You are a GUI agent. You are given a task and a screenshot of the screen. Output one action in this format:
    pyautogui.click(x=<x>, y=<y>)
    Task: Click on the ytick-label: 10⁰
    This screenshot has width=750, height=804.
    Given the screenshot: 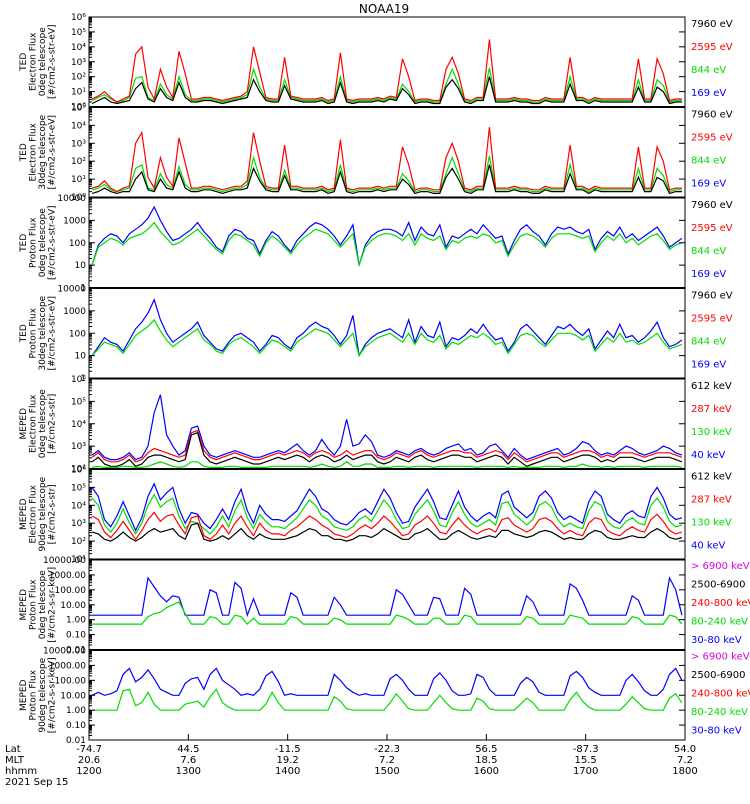 What is the action you would take?
    pyautogui.click(x=78, y=198)
    